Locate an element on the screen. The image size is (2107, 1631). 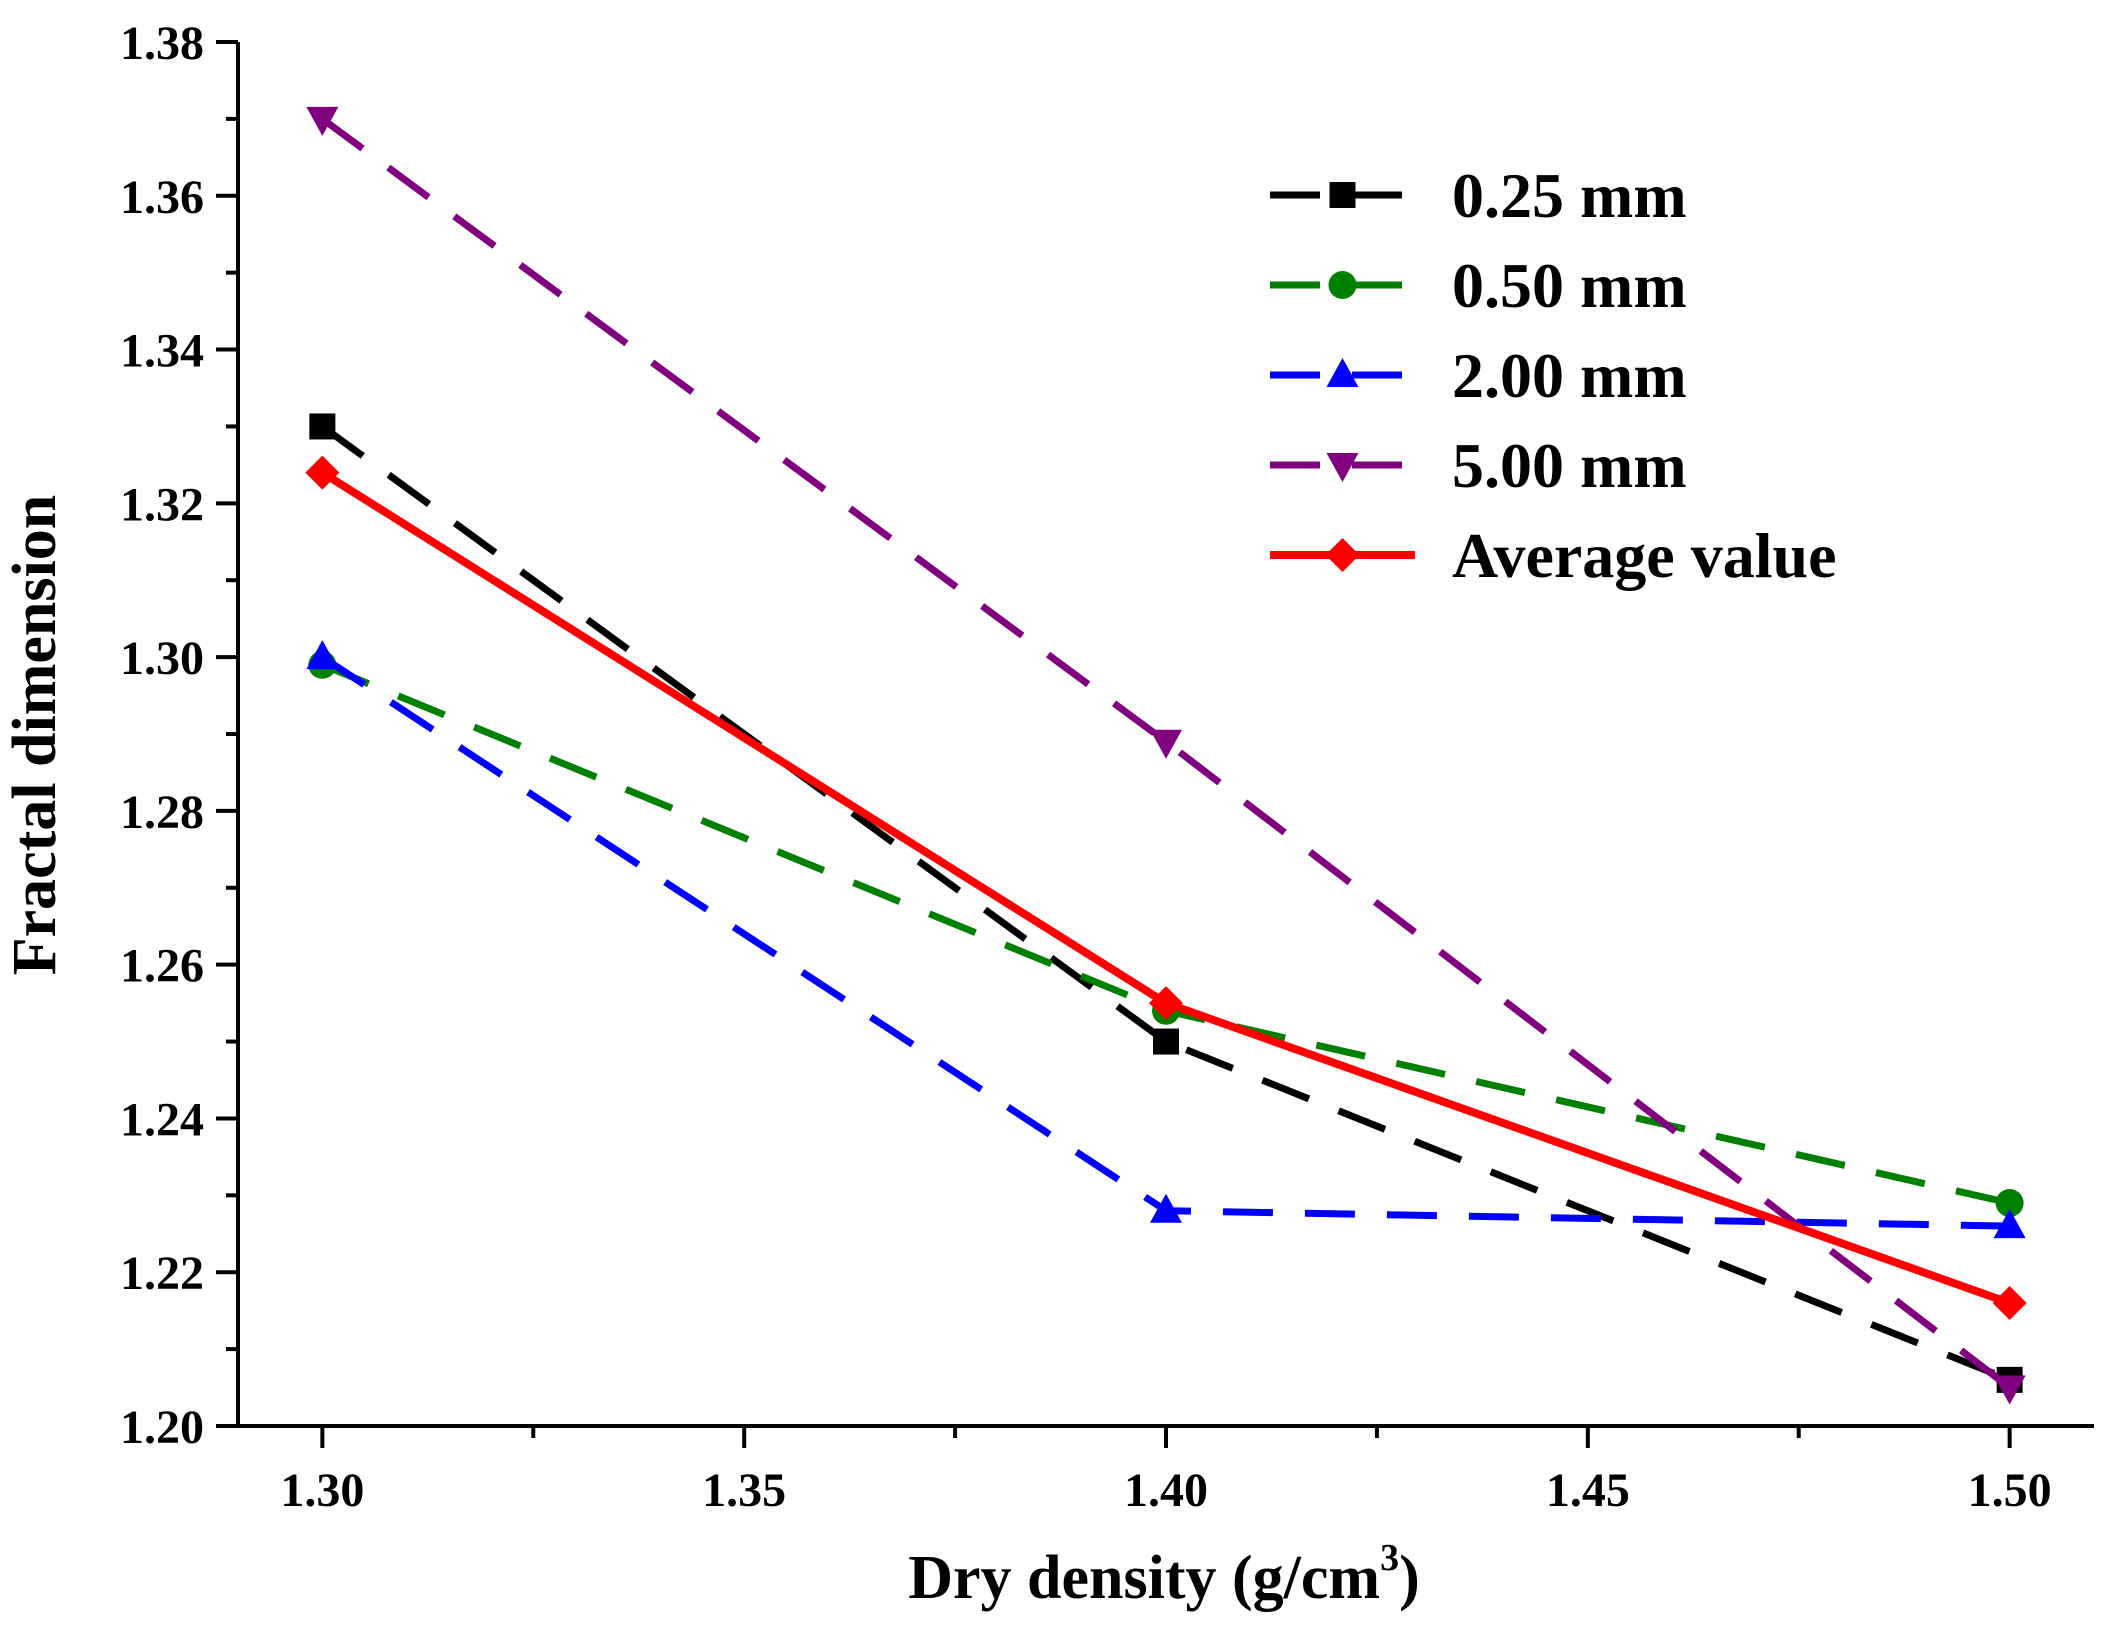
legend-label: Average value is located at coordinates (1644, 555).